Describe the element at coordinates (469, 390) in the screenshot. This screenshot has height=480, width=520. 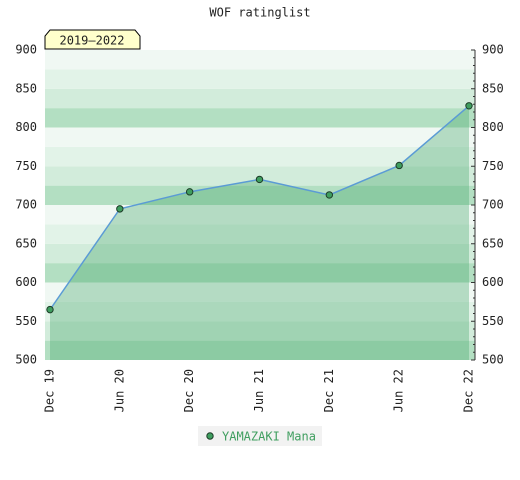
I see `x-tick-label: Dec 22` at that location.